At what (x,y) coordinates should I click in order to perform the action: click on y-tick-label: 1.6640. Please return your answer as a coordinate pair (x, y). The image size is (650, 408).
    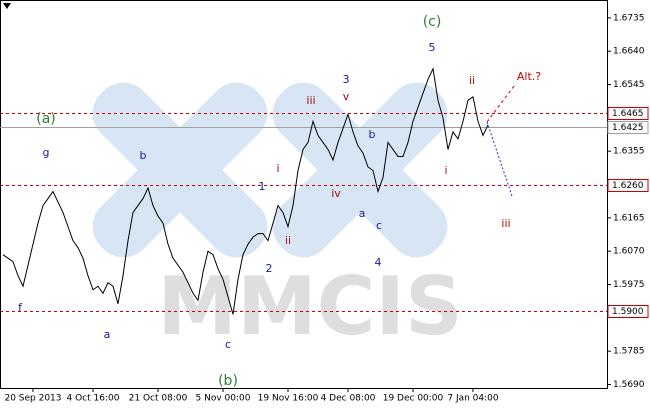
    Looking at the image, I should click on (629, 52).